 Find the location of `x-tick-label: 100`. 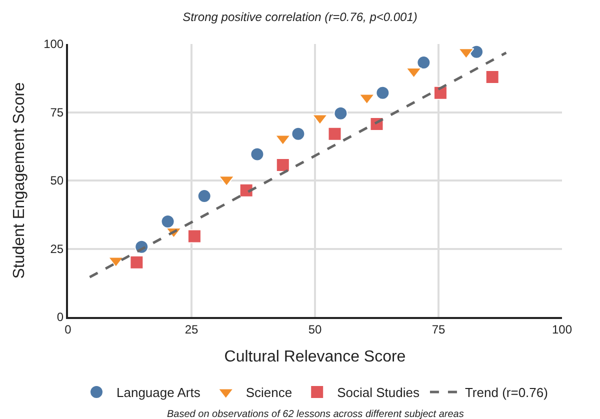

x-tick-label: 100 is located at coordinates (562, 329).